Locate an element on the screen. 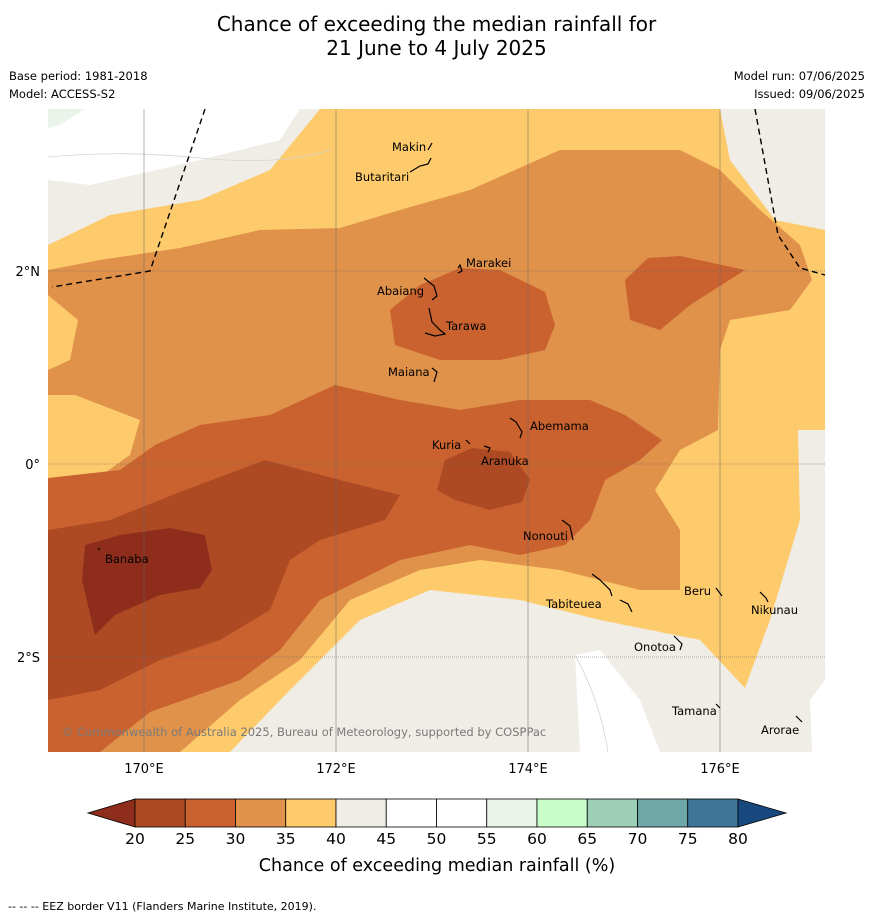 The image size is (873, 919). colorbar-tick-label: 60 is located at coordinates (537, 839).